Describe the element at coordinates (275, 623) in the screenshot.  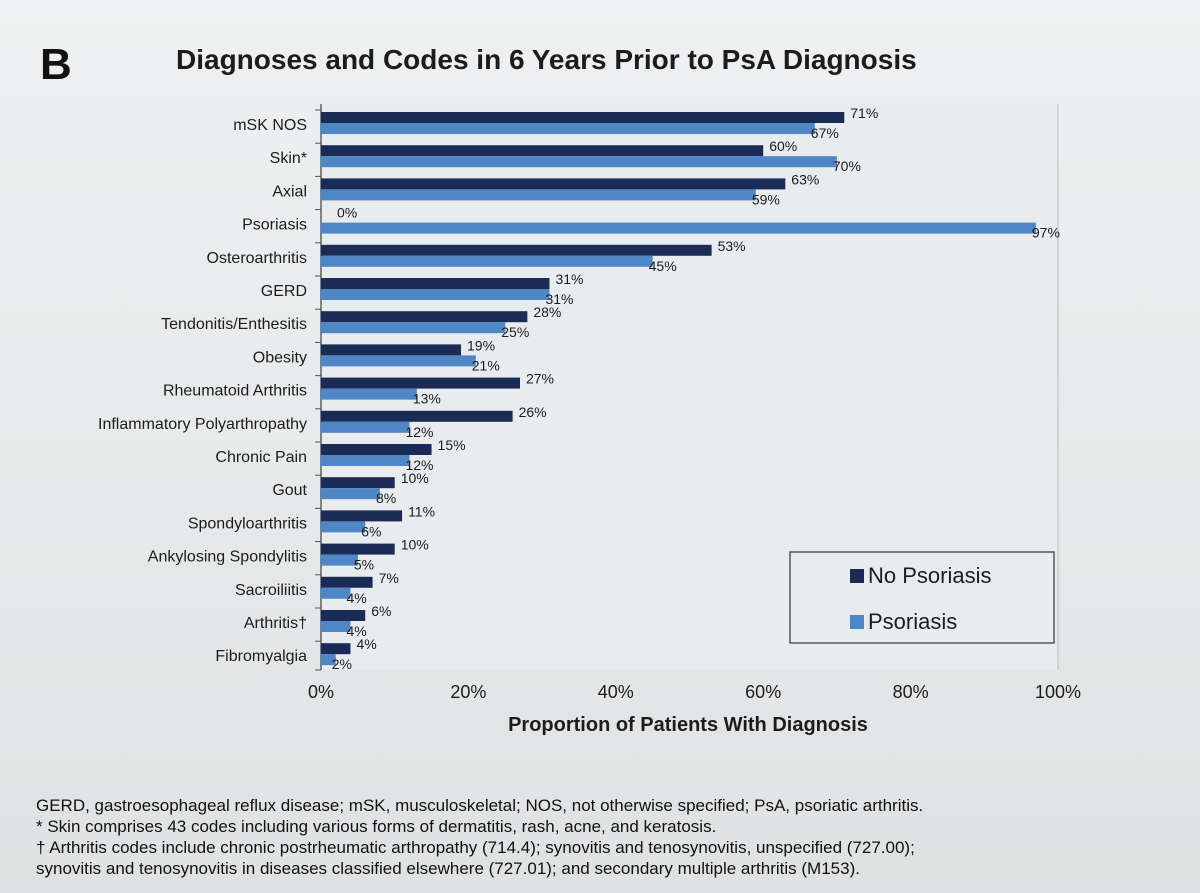
I see `category-label: Arthritis†` at that location.